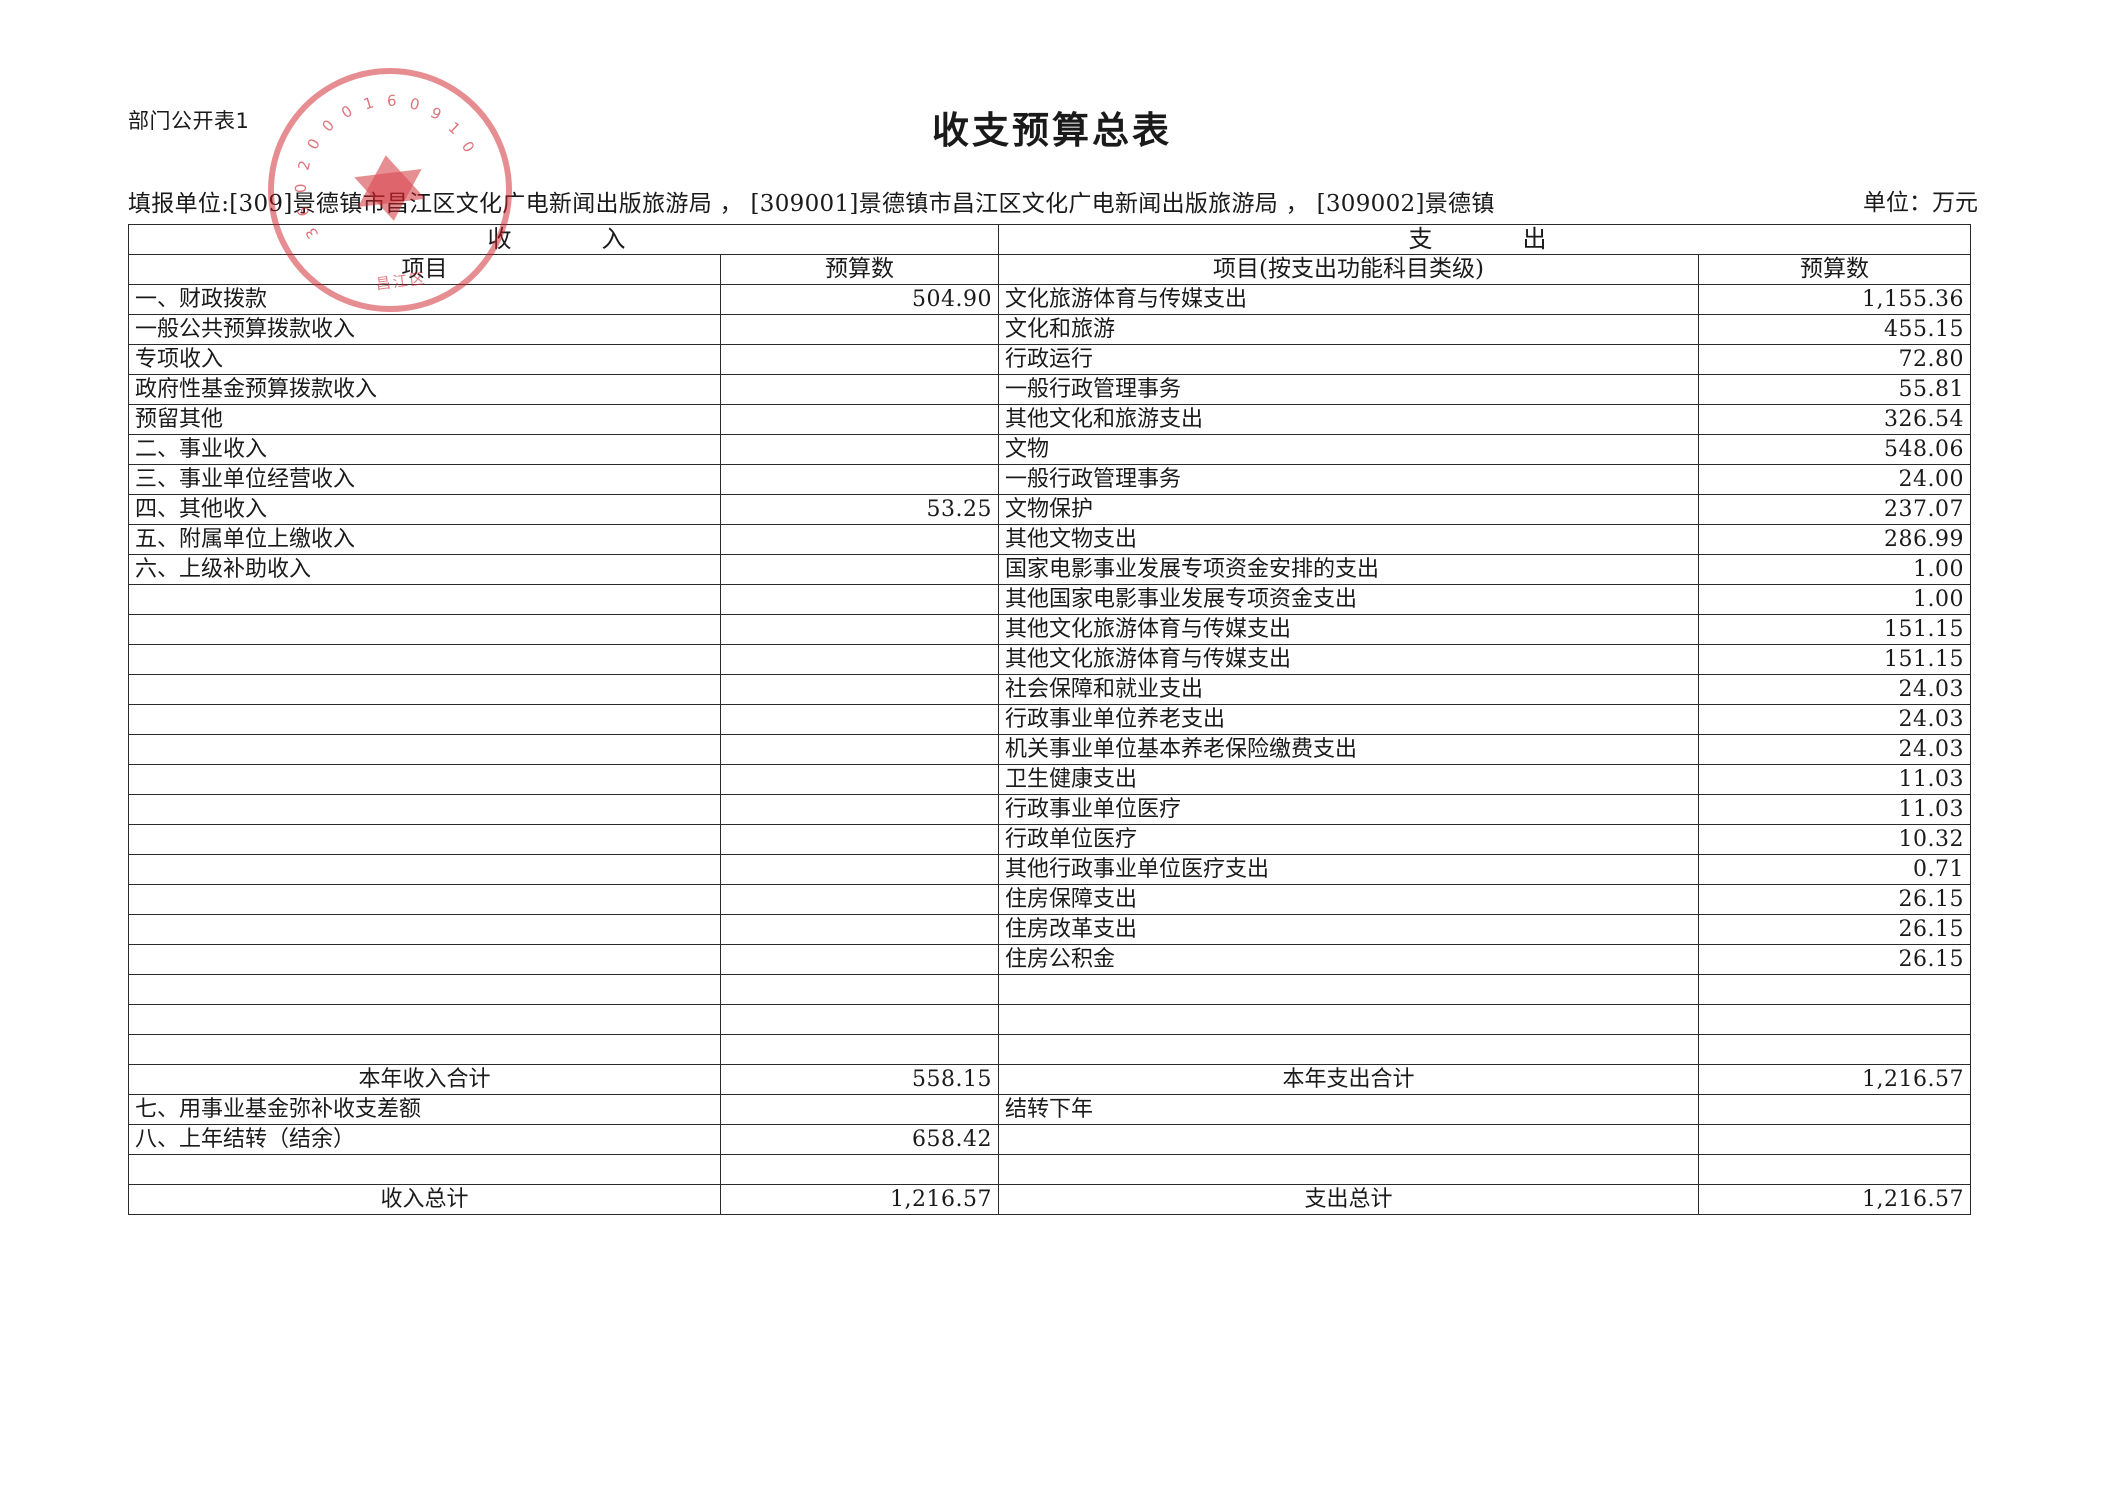  I want to click on table-row: 其他行政事业单位医疗支出 0.71, so click(1049, 869).